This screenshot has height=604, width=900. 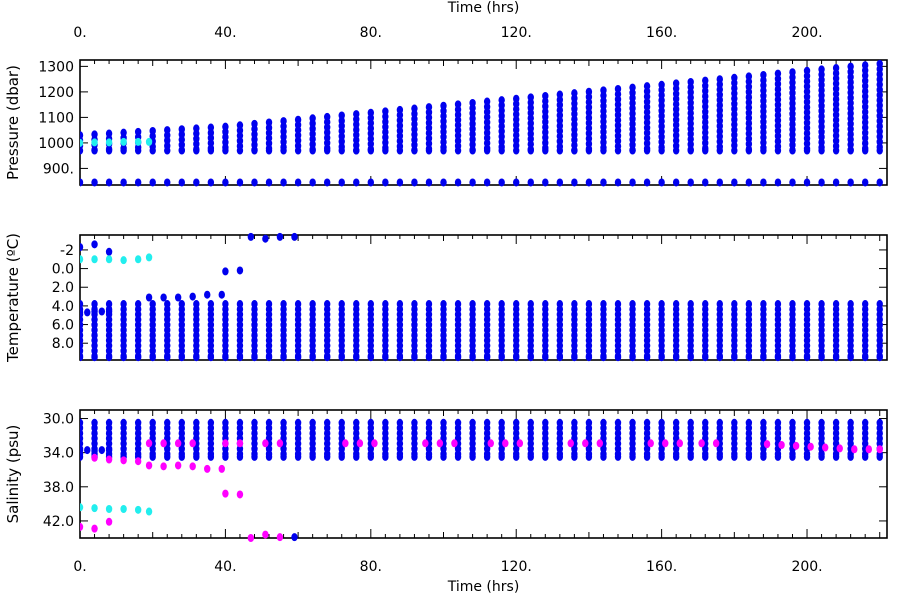 What do you see at coordinates (13, 298) in the screenshot?
I see `y-axis-title: Temperature (ºC)` at bounding box center [13, 298].